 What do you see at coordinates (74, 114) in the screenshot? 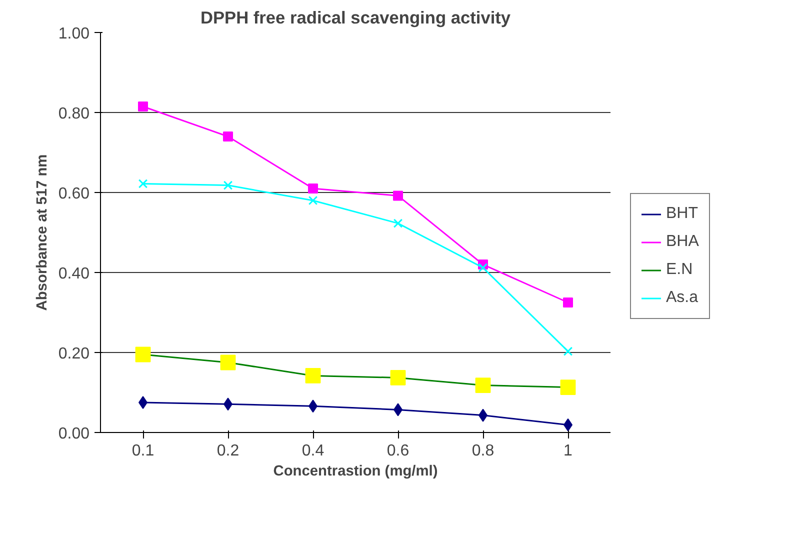
I see `y-tick-label: 0.80` at bounding box center [74, 114].